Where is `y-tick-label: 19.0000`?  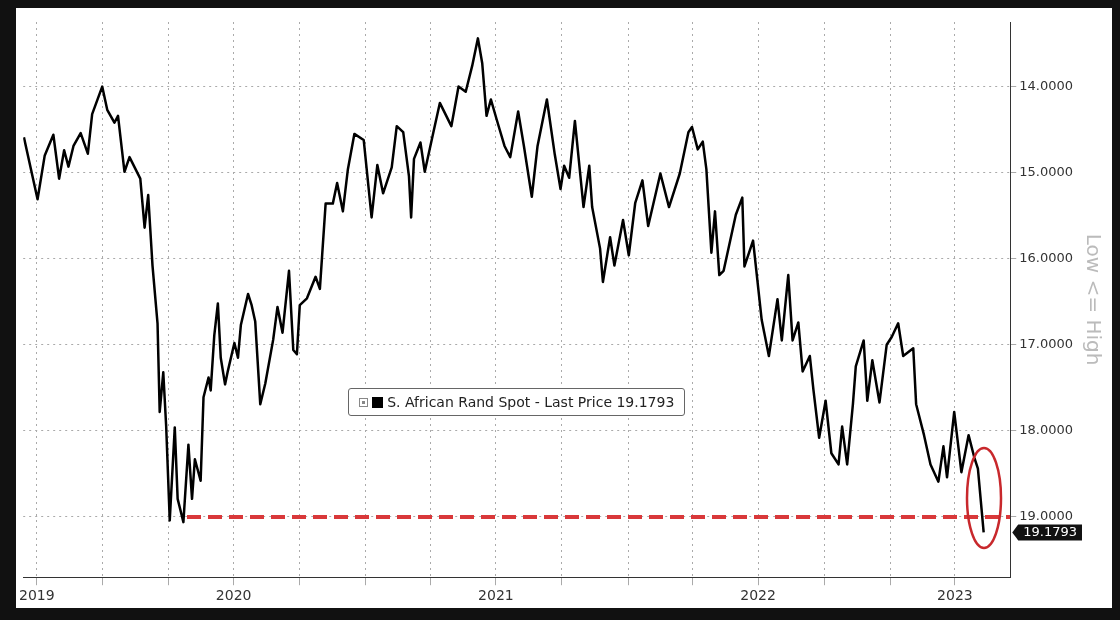
y-tick-label: 19.0000 is located at coordinates (1046, 516).